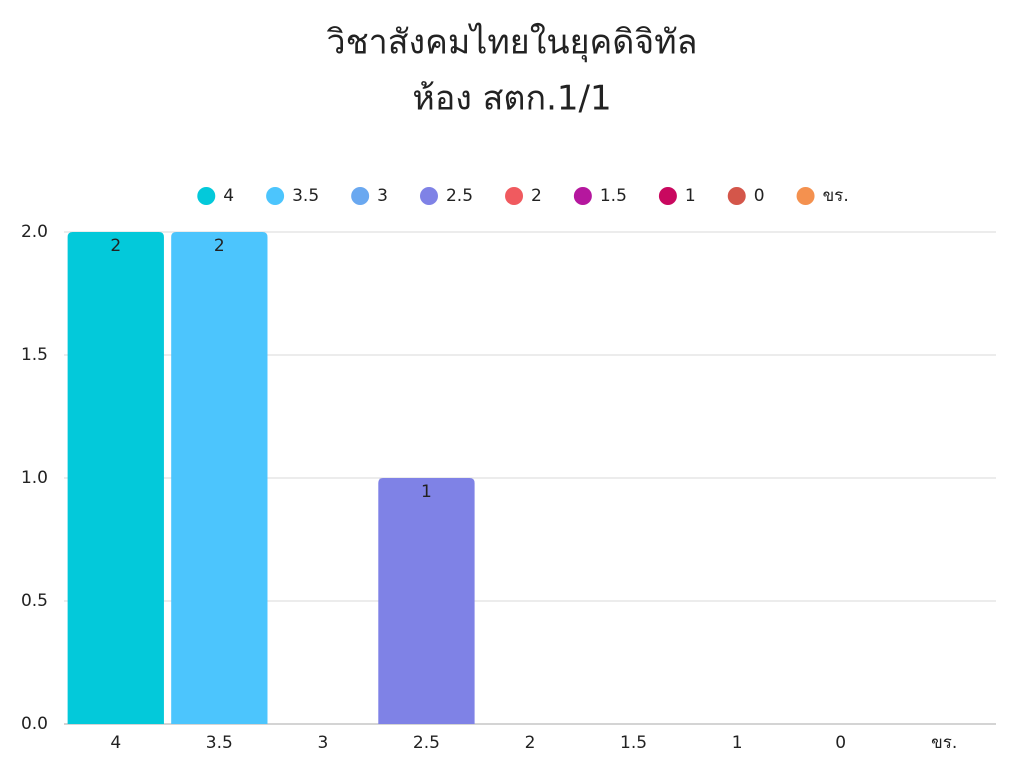 This screenshot has width=1024, height=768. Describe the element at coordinates (737, 743) in the screenshot. I see `x-tick-label: 1` at that location.